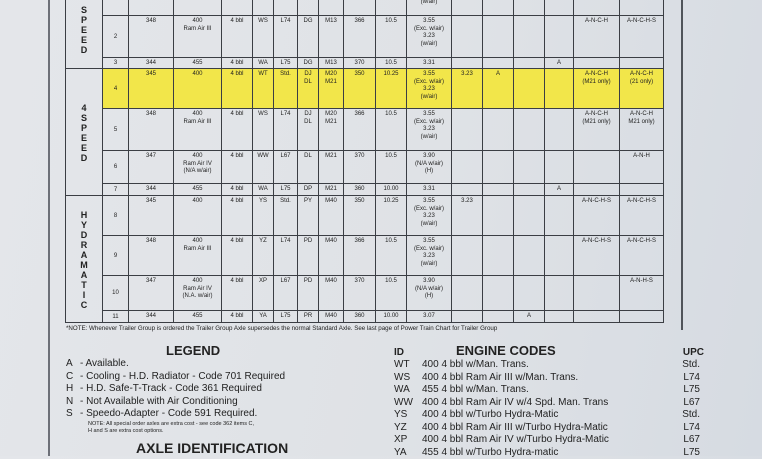  I want to click on legend-text: - Speedo-Adapter - Code 591 Required., so click(168, 413).